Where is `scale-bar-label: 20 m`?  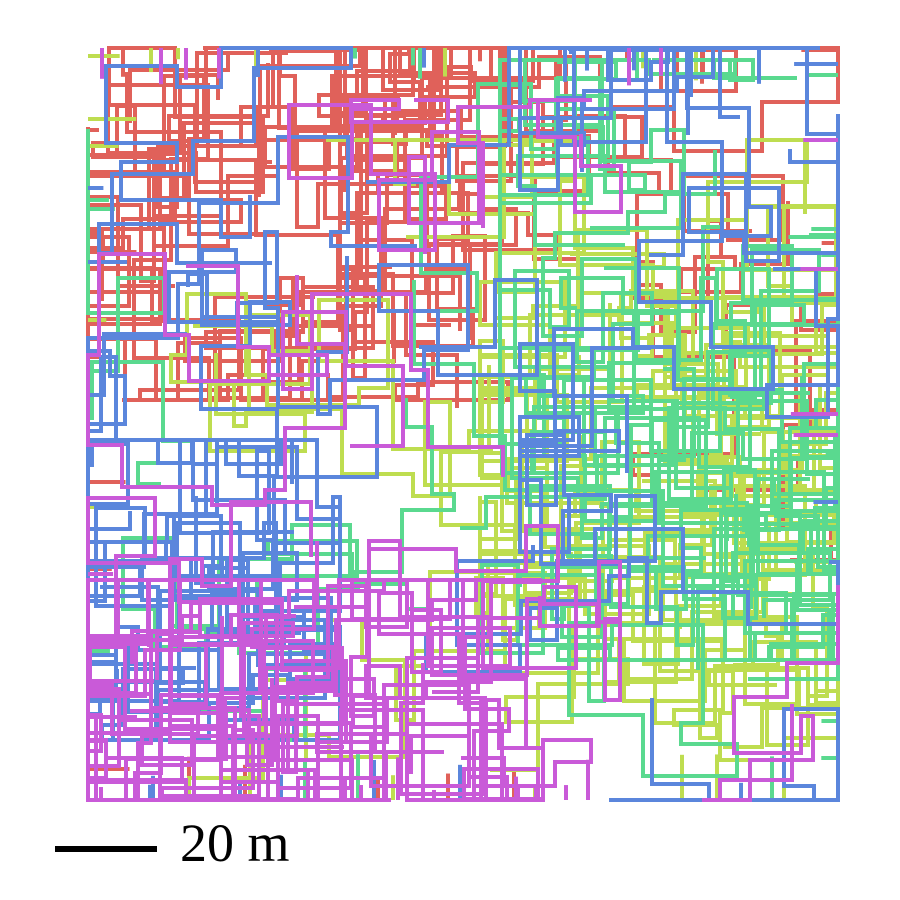
scale-bar-label: 20 m is located at coordinates (235, 843).